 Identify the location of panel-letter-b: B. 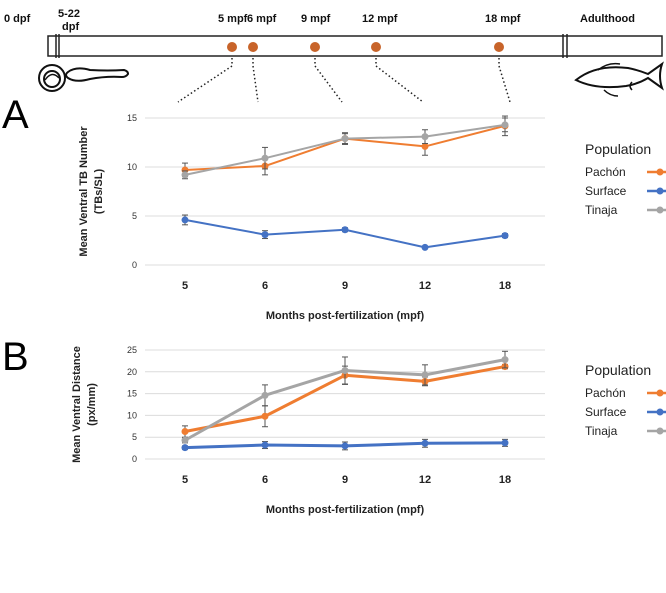
(15, 357).